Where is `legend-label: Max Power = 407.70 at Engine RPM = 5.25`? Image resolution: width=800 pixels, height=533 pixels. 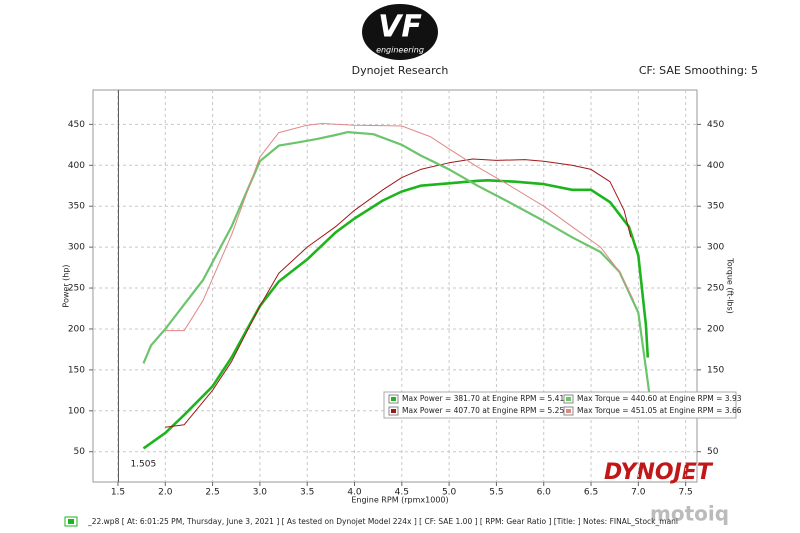
legend-label: Max Power = 407.70 at Engine RPM = 5.25 is located at coordinates (483, 410).